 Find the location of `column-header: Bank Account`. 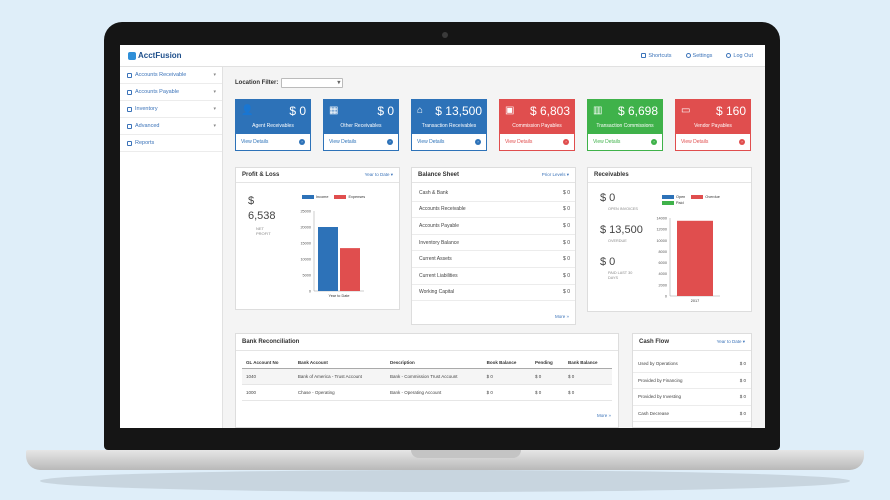

column-header: Bank Account is located at coordinates (340, 363).